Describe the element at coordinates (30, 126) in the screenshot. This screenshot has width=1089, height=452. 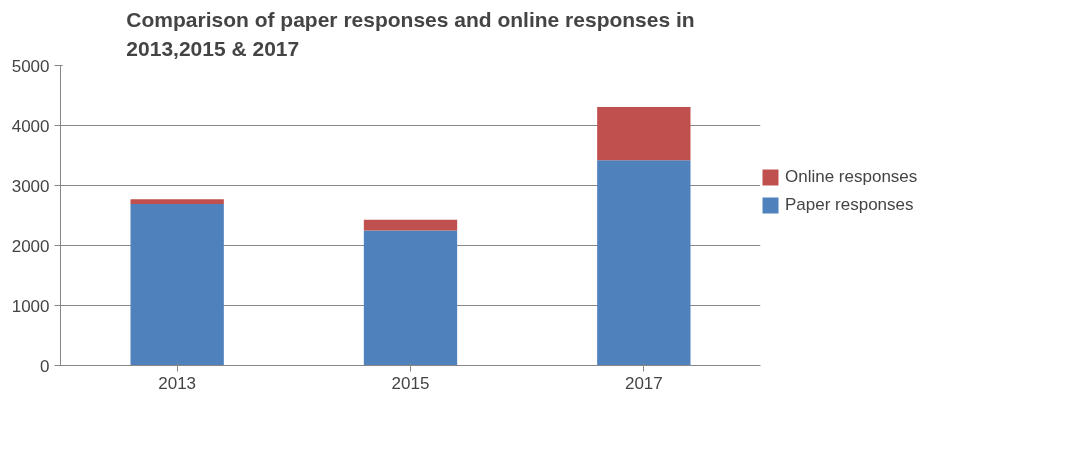
I see `y-tick-label: 4000` at that location.